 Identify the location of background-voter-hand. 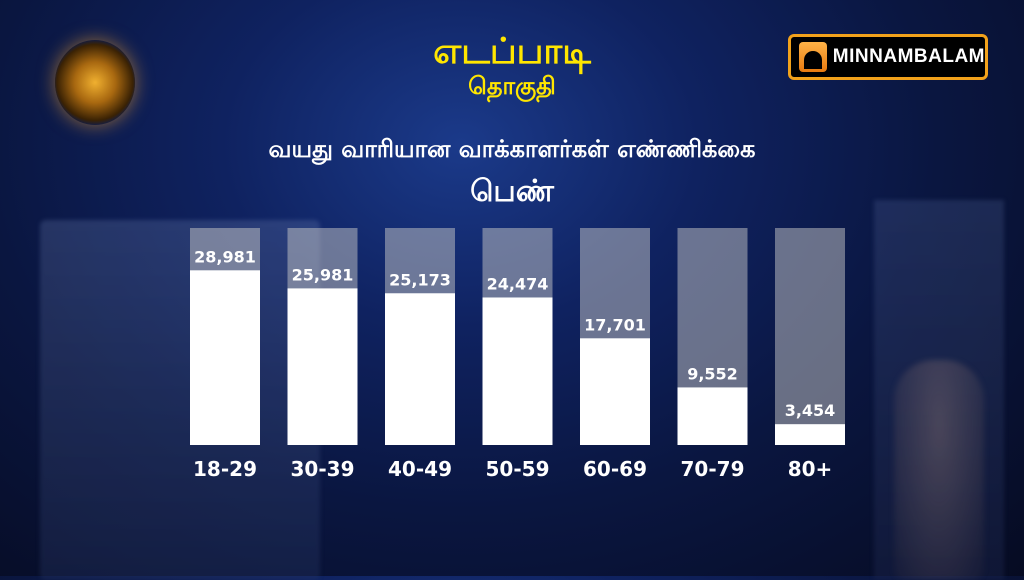
(939, 470).